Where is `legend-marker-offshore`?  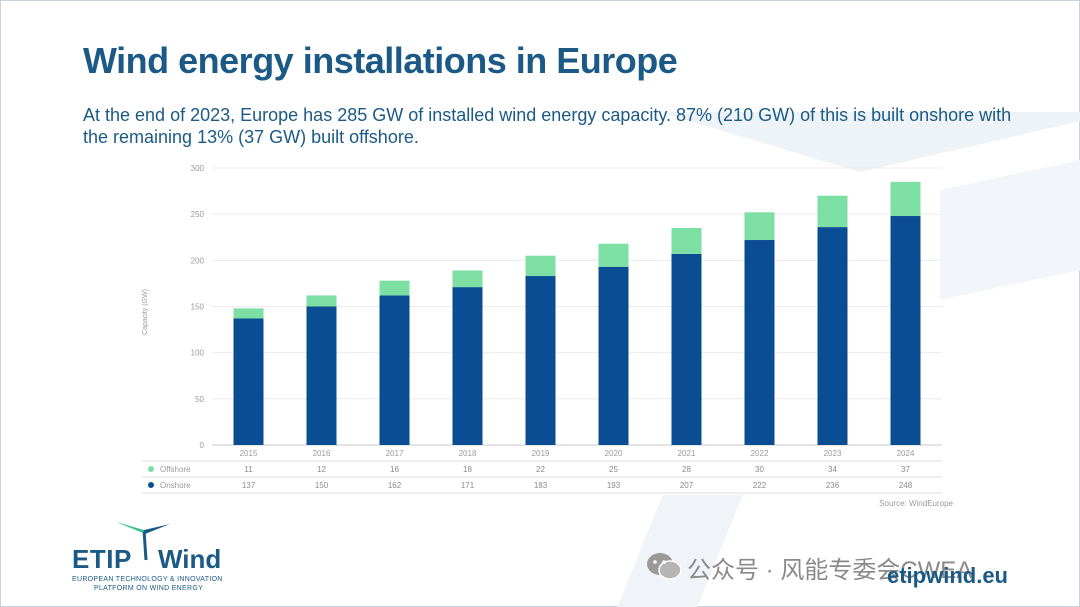 legend-marker-offshore is located at coordinates (151, 469).